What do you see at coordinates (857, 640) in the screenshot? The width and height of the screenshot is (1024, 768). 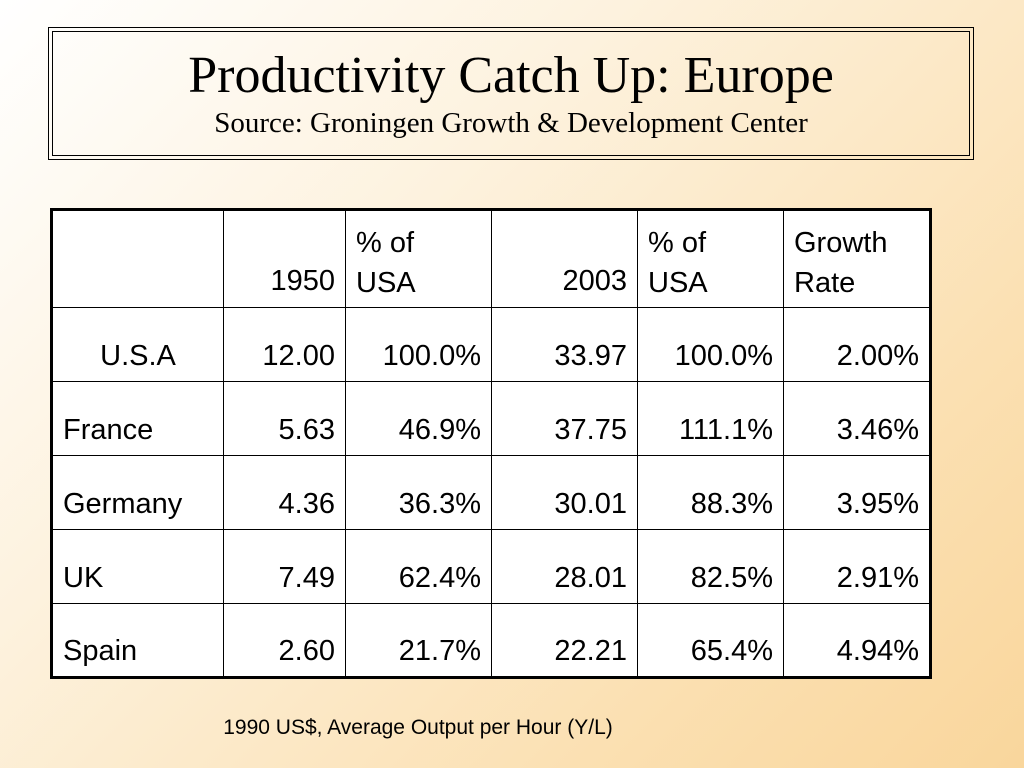 I see `growth-rate-cell: 4.94%` at bounding box center [857, 640].